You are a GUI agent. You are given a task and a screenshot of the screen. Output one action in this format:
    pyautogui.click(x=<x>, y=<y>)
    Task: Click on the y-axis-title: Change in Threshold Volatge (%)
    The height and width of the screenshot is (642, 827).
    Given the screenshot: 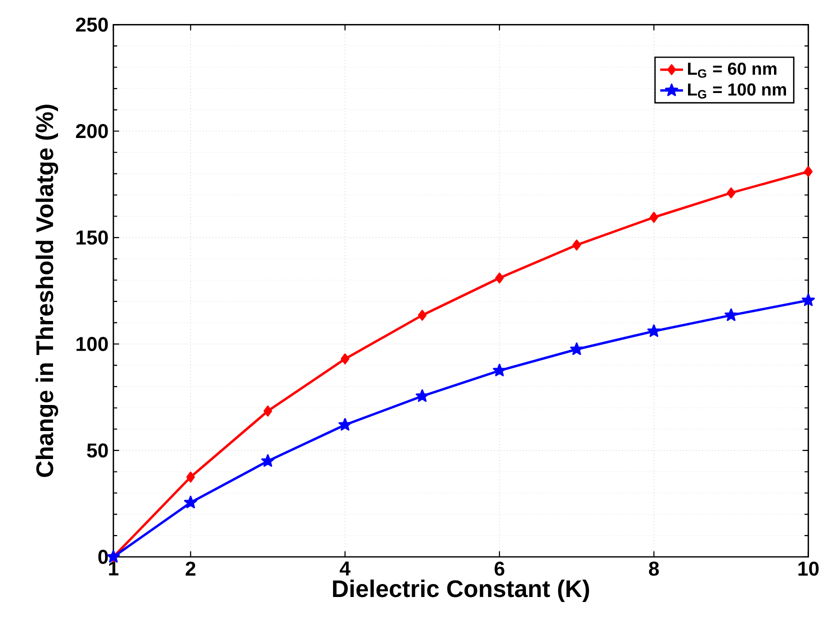 What is the action you would take?
    pyautogui.click(x=47, y=290)
    